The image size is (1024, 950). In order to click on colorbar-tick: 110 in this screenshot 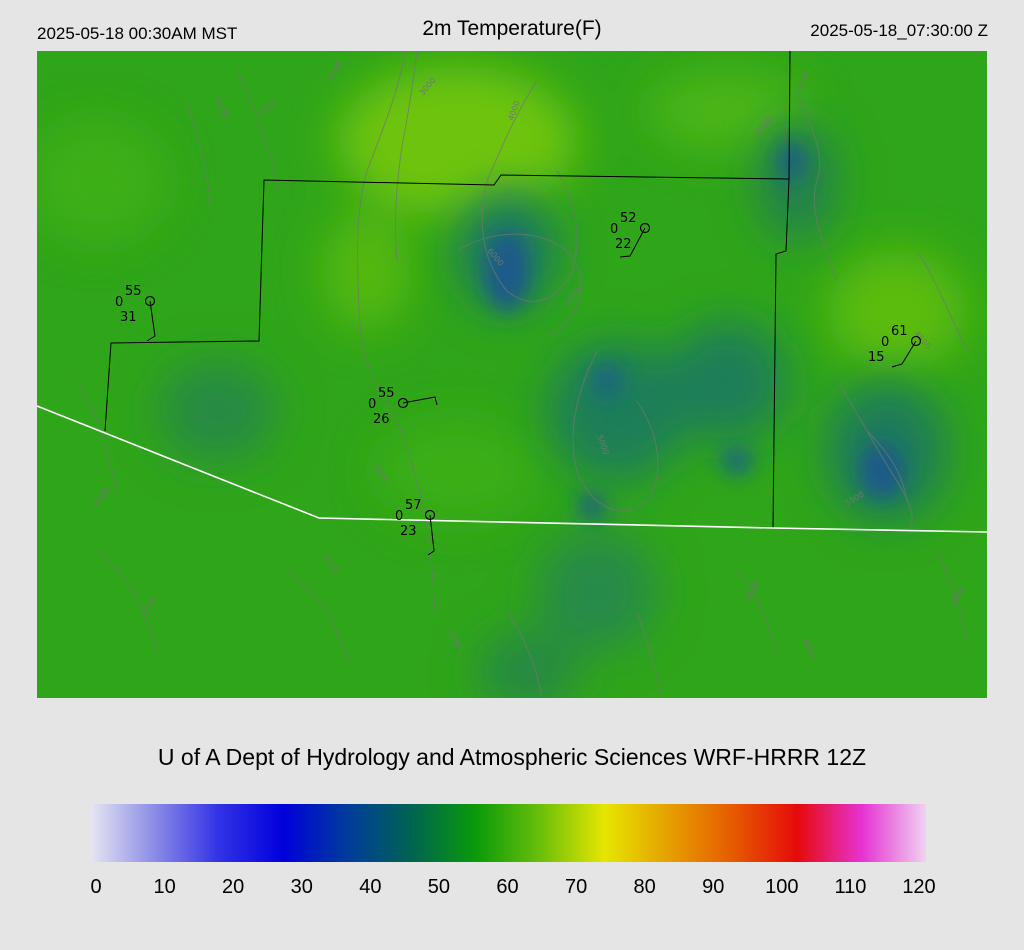, I will do `click(850, 887)`.